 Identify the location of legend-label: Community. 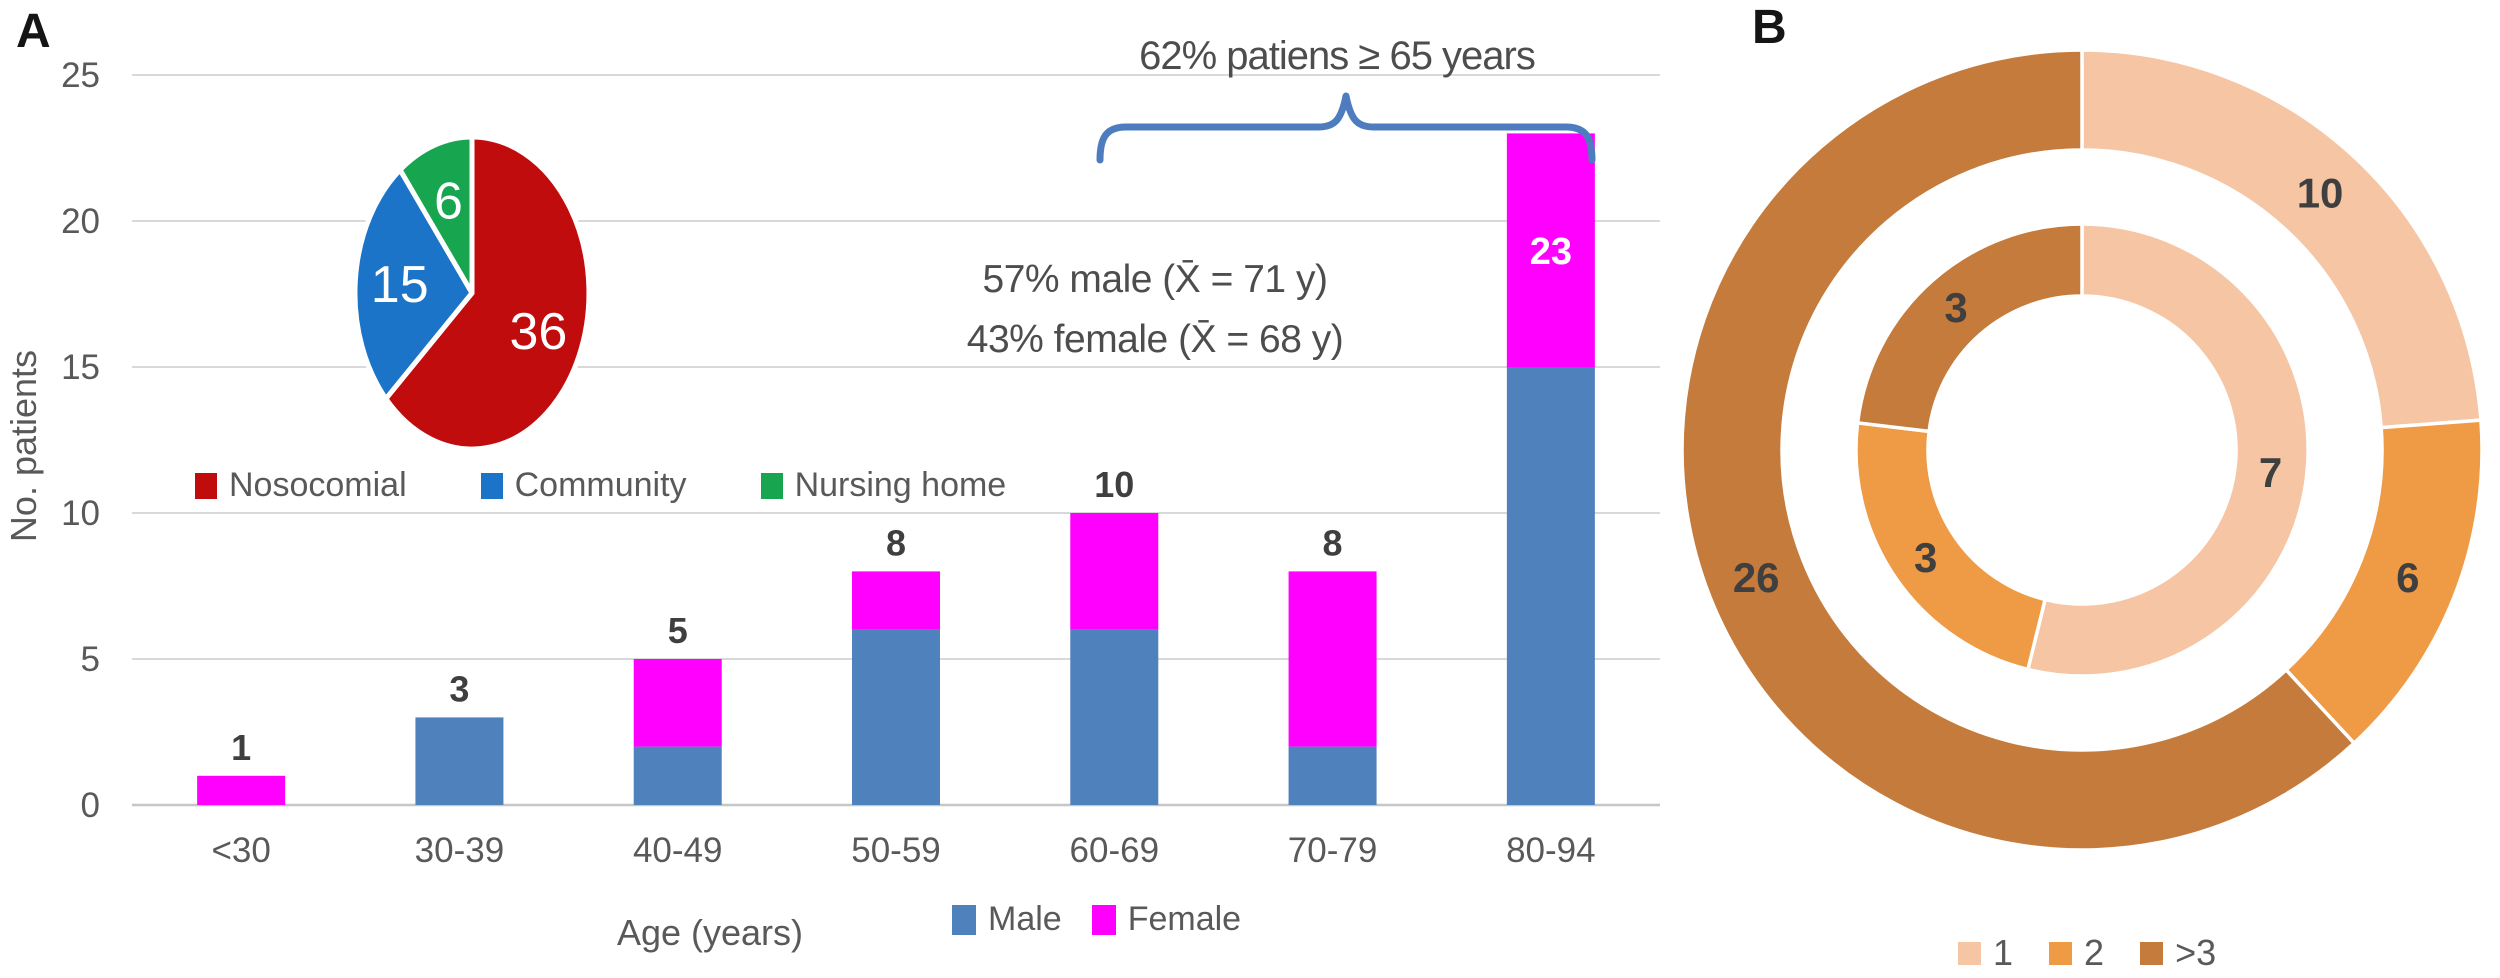
(600, 485).